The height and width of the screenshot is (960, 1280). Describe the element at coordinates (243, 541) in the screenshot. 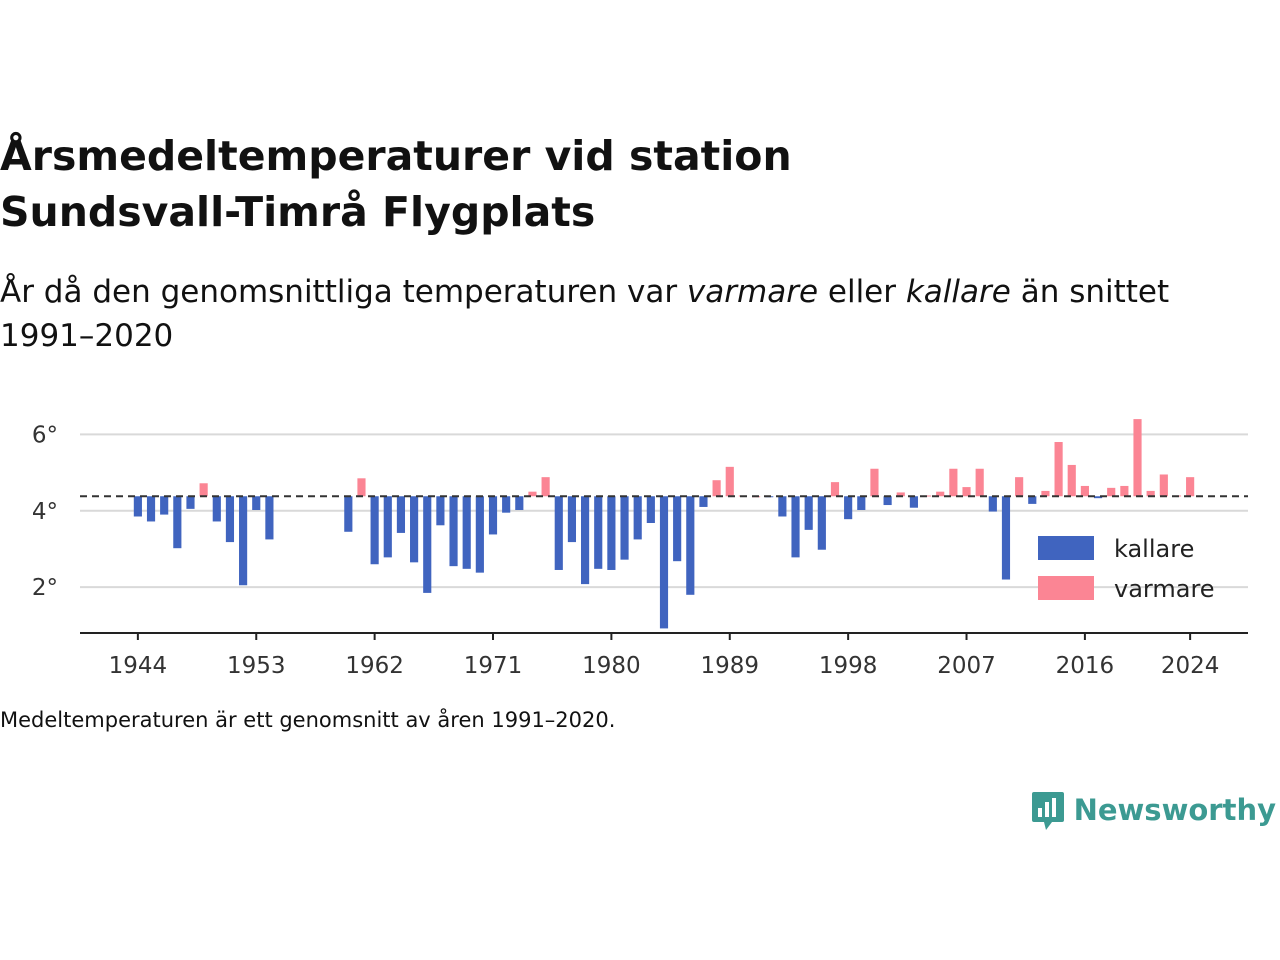

I see `bar-1952` at that location.